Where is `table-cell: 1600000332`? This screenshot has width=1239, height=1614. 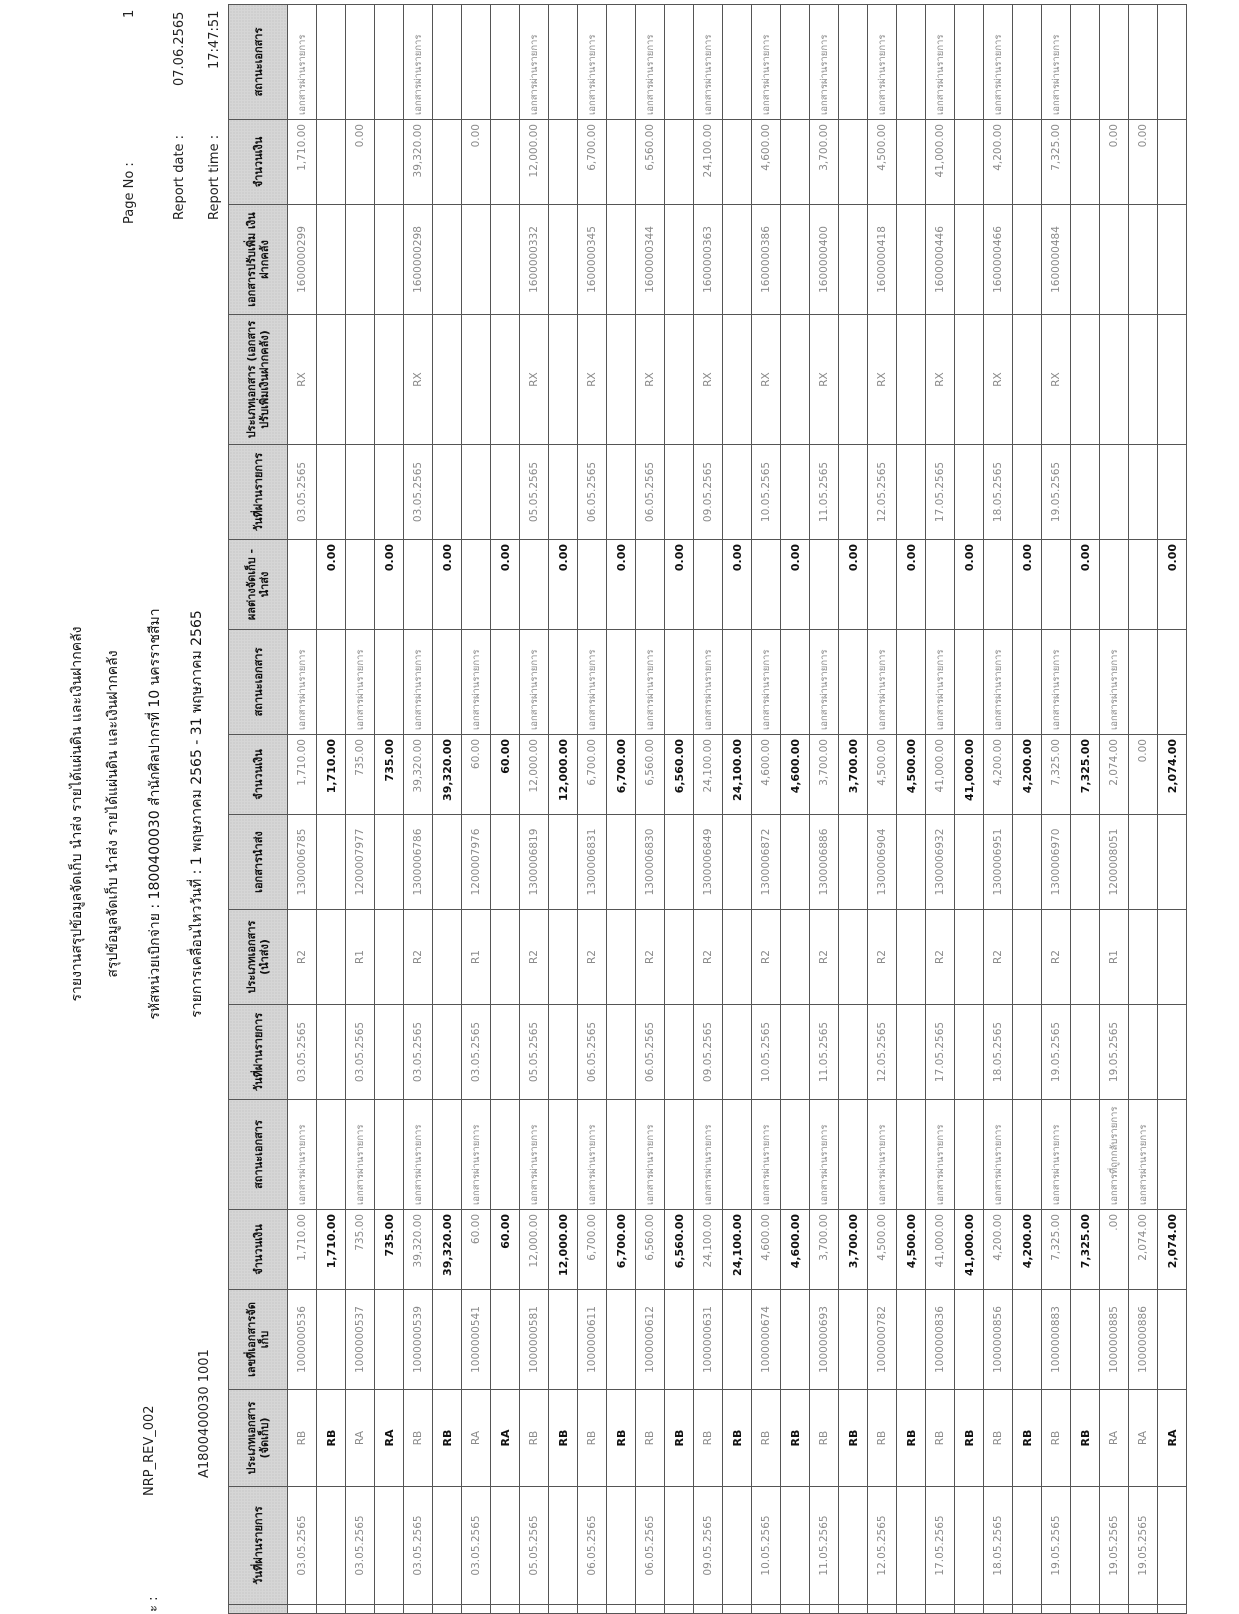 table-cell: 1600000332 is located at coordinates (534, 259).